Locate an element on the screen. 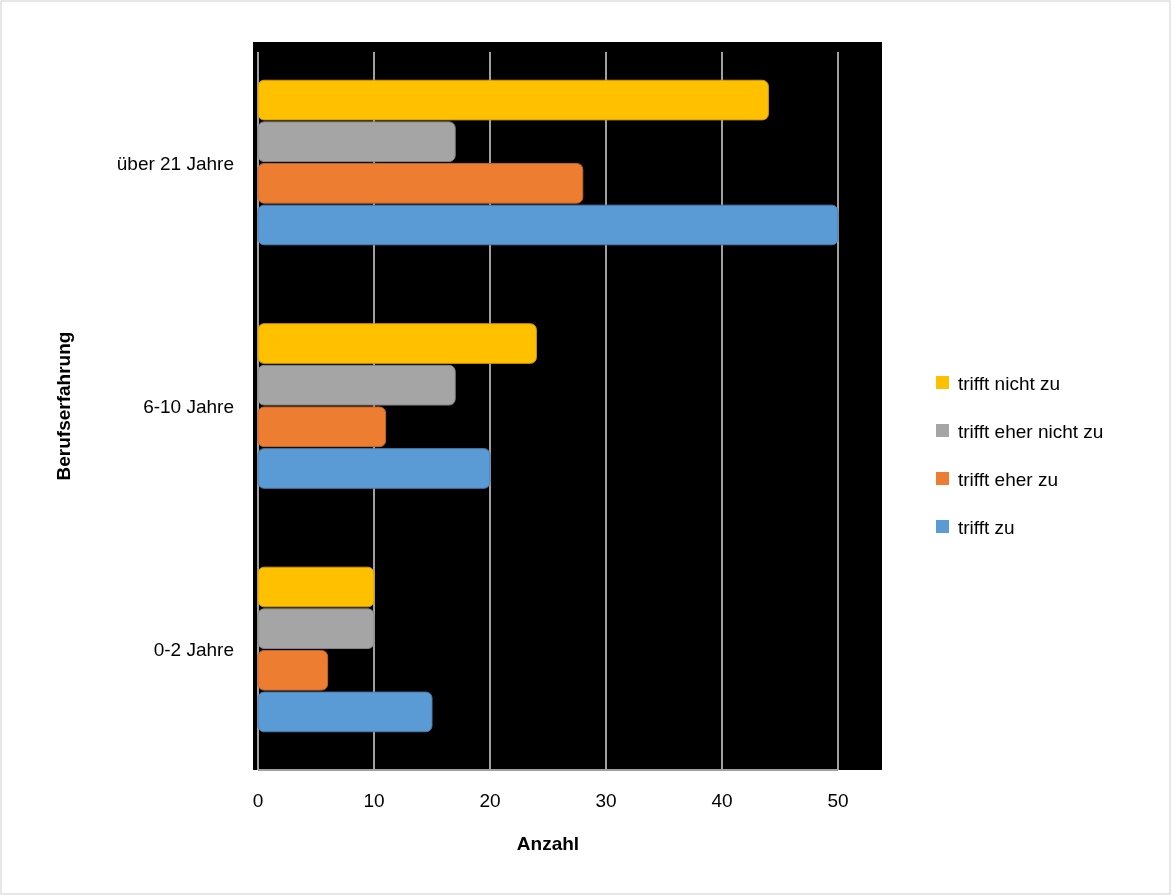 This screenshot has width=1171, height=895. y-axis-title: Berufserfahrung is located at coordinates (63, 406).